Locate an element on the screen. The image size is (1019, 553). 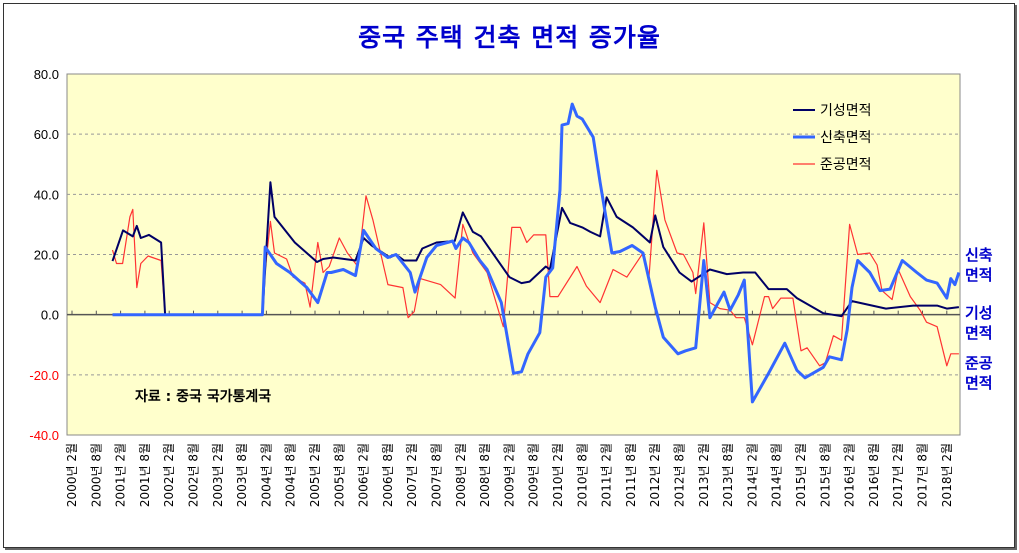
y-tick-label: 60.0 is located at coordinates (46, 134).